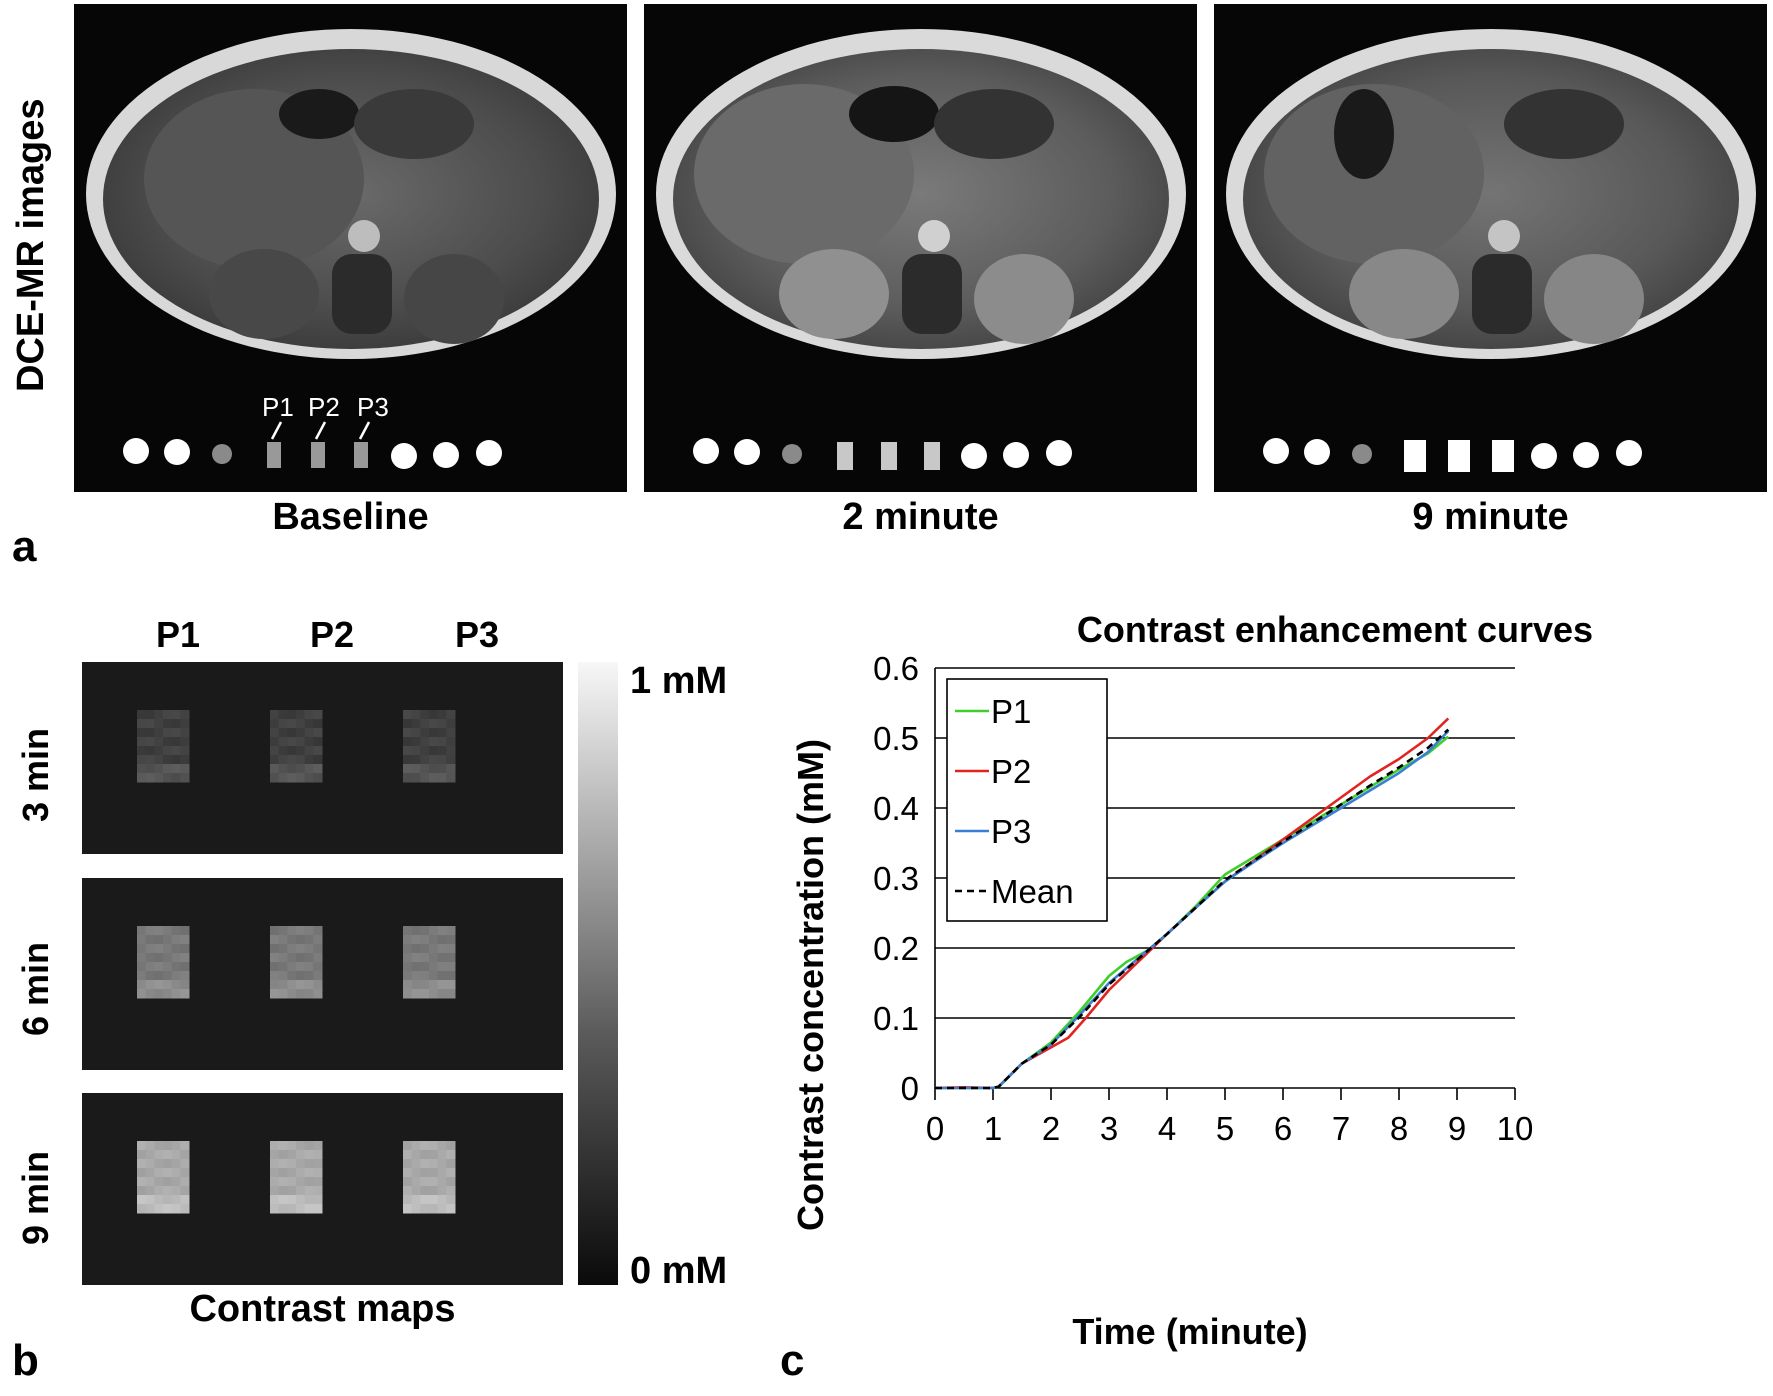  I want to click on caption-contrast-maps: Contrast maps, so click(322, 1309).